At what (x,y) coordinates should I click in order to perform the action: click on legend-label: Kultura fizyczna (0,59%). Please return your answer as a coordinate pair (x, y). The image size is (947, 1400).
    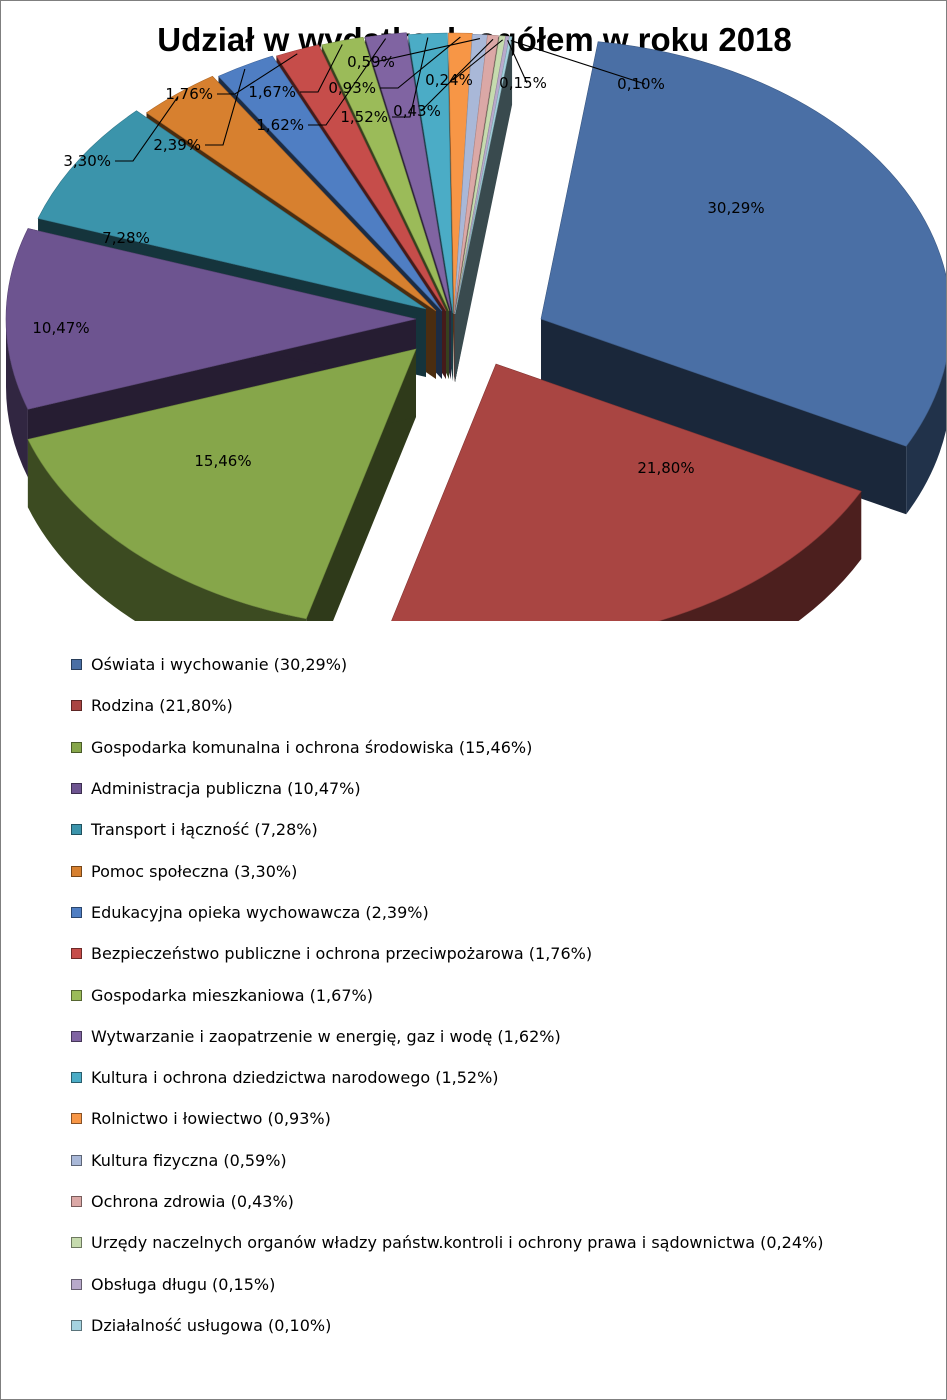
    Looking at the image, I should click on (189, 1160).